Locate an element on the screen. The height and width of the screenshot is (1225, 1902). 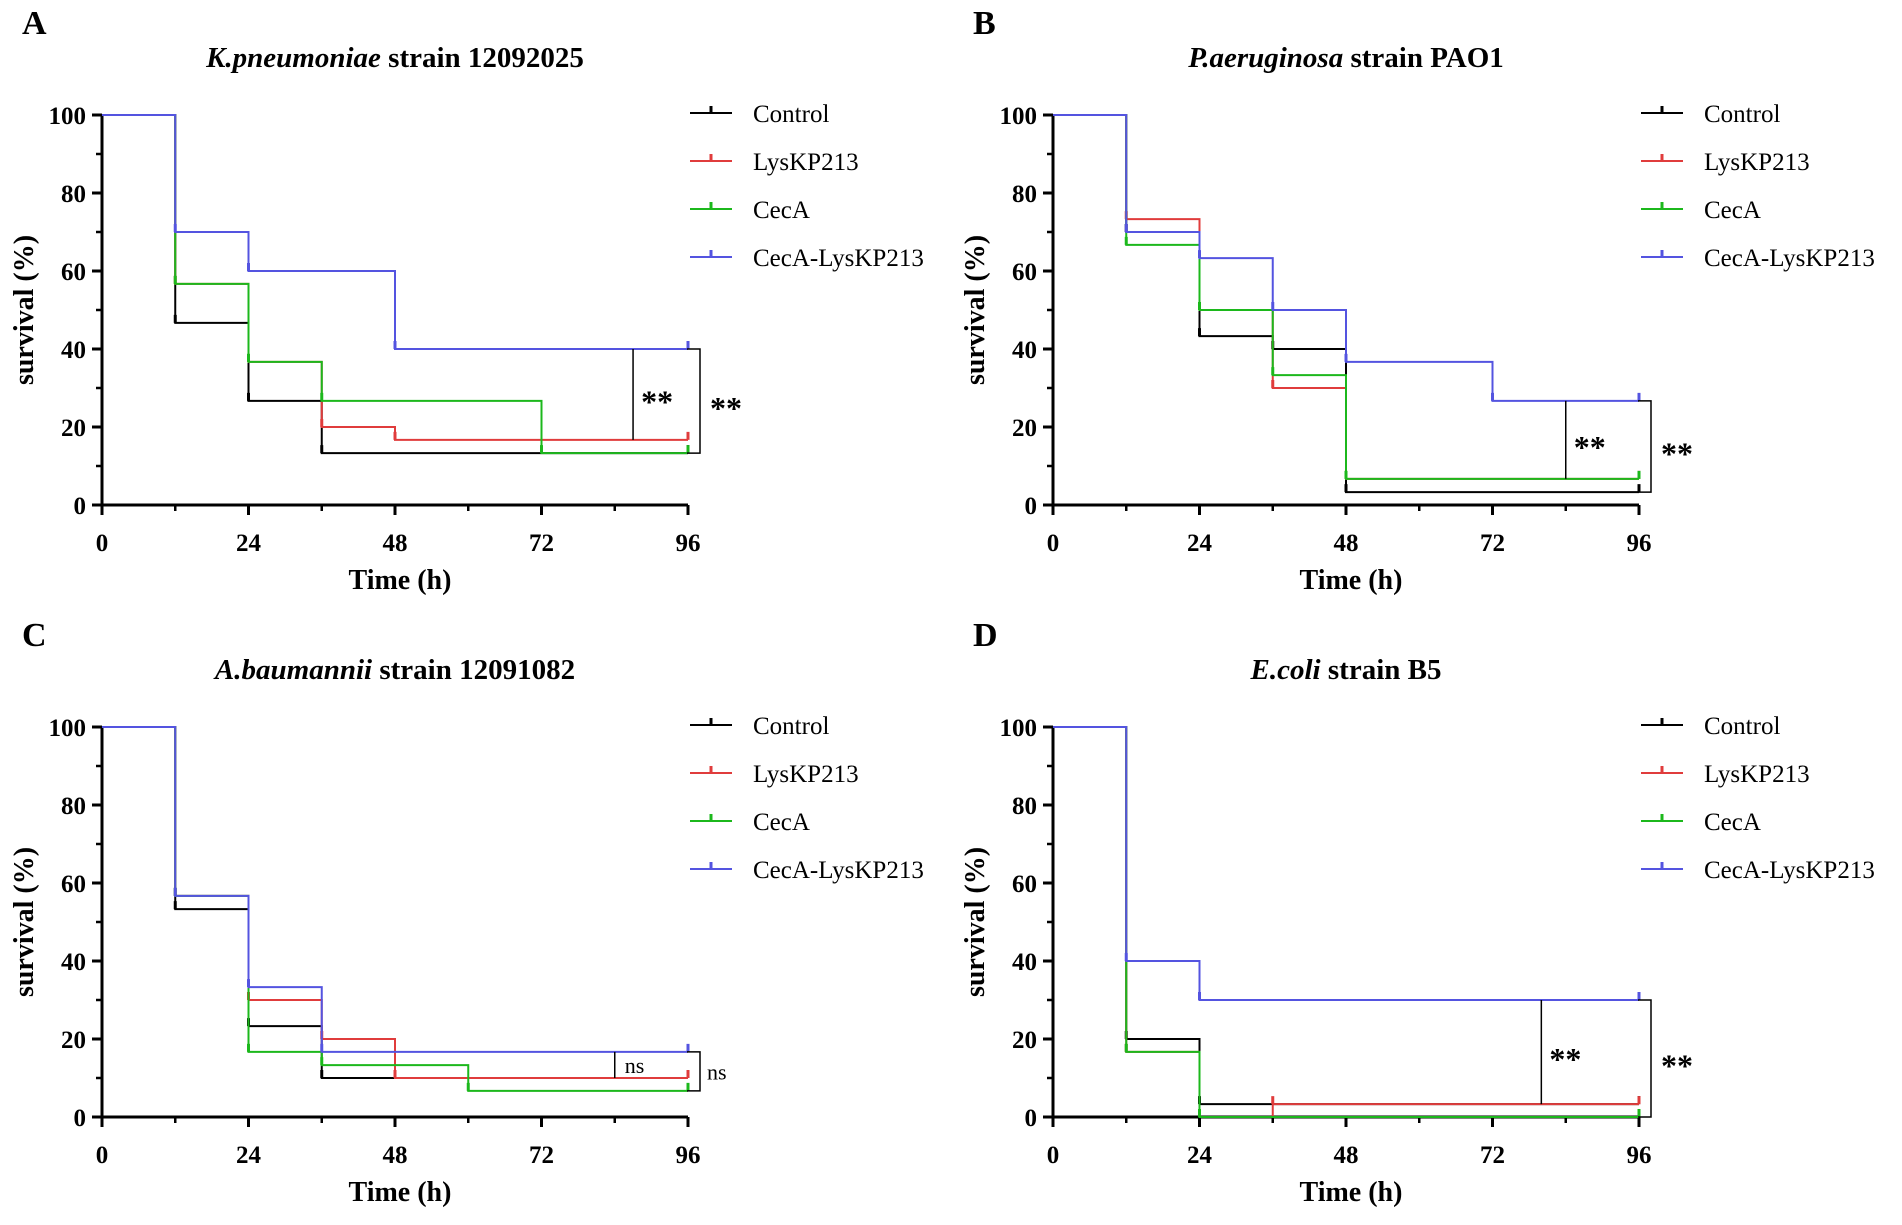
chart-title-rest: strain PAO1 is located at coordinates (1423, 58).